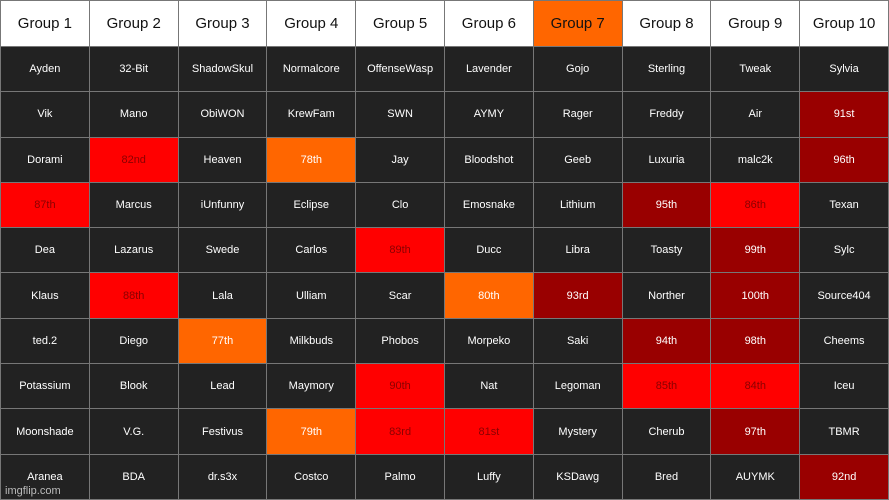 This screenshot has width=889, height=500. What do you see at coordinates (45, 341) in the screenshot?
I see `table-cell: ted.2` at bounding box center [45, 341].